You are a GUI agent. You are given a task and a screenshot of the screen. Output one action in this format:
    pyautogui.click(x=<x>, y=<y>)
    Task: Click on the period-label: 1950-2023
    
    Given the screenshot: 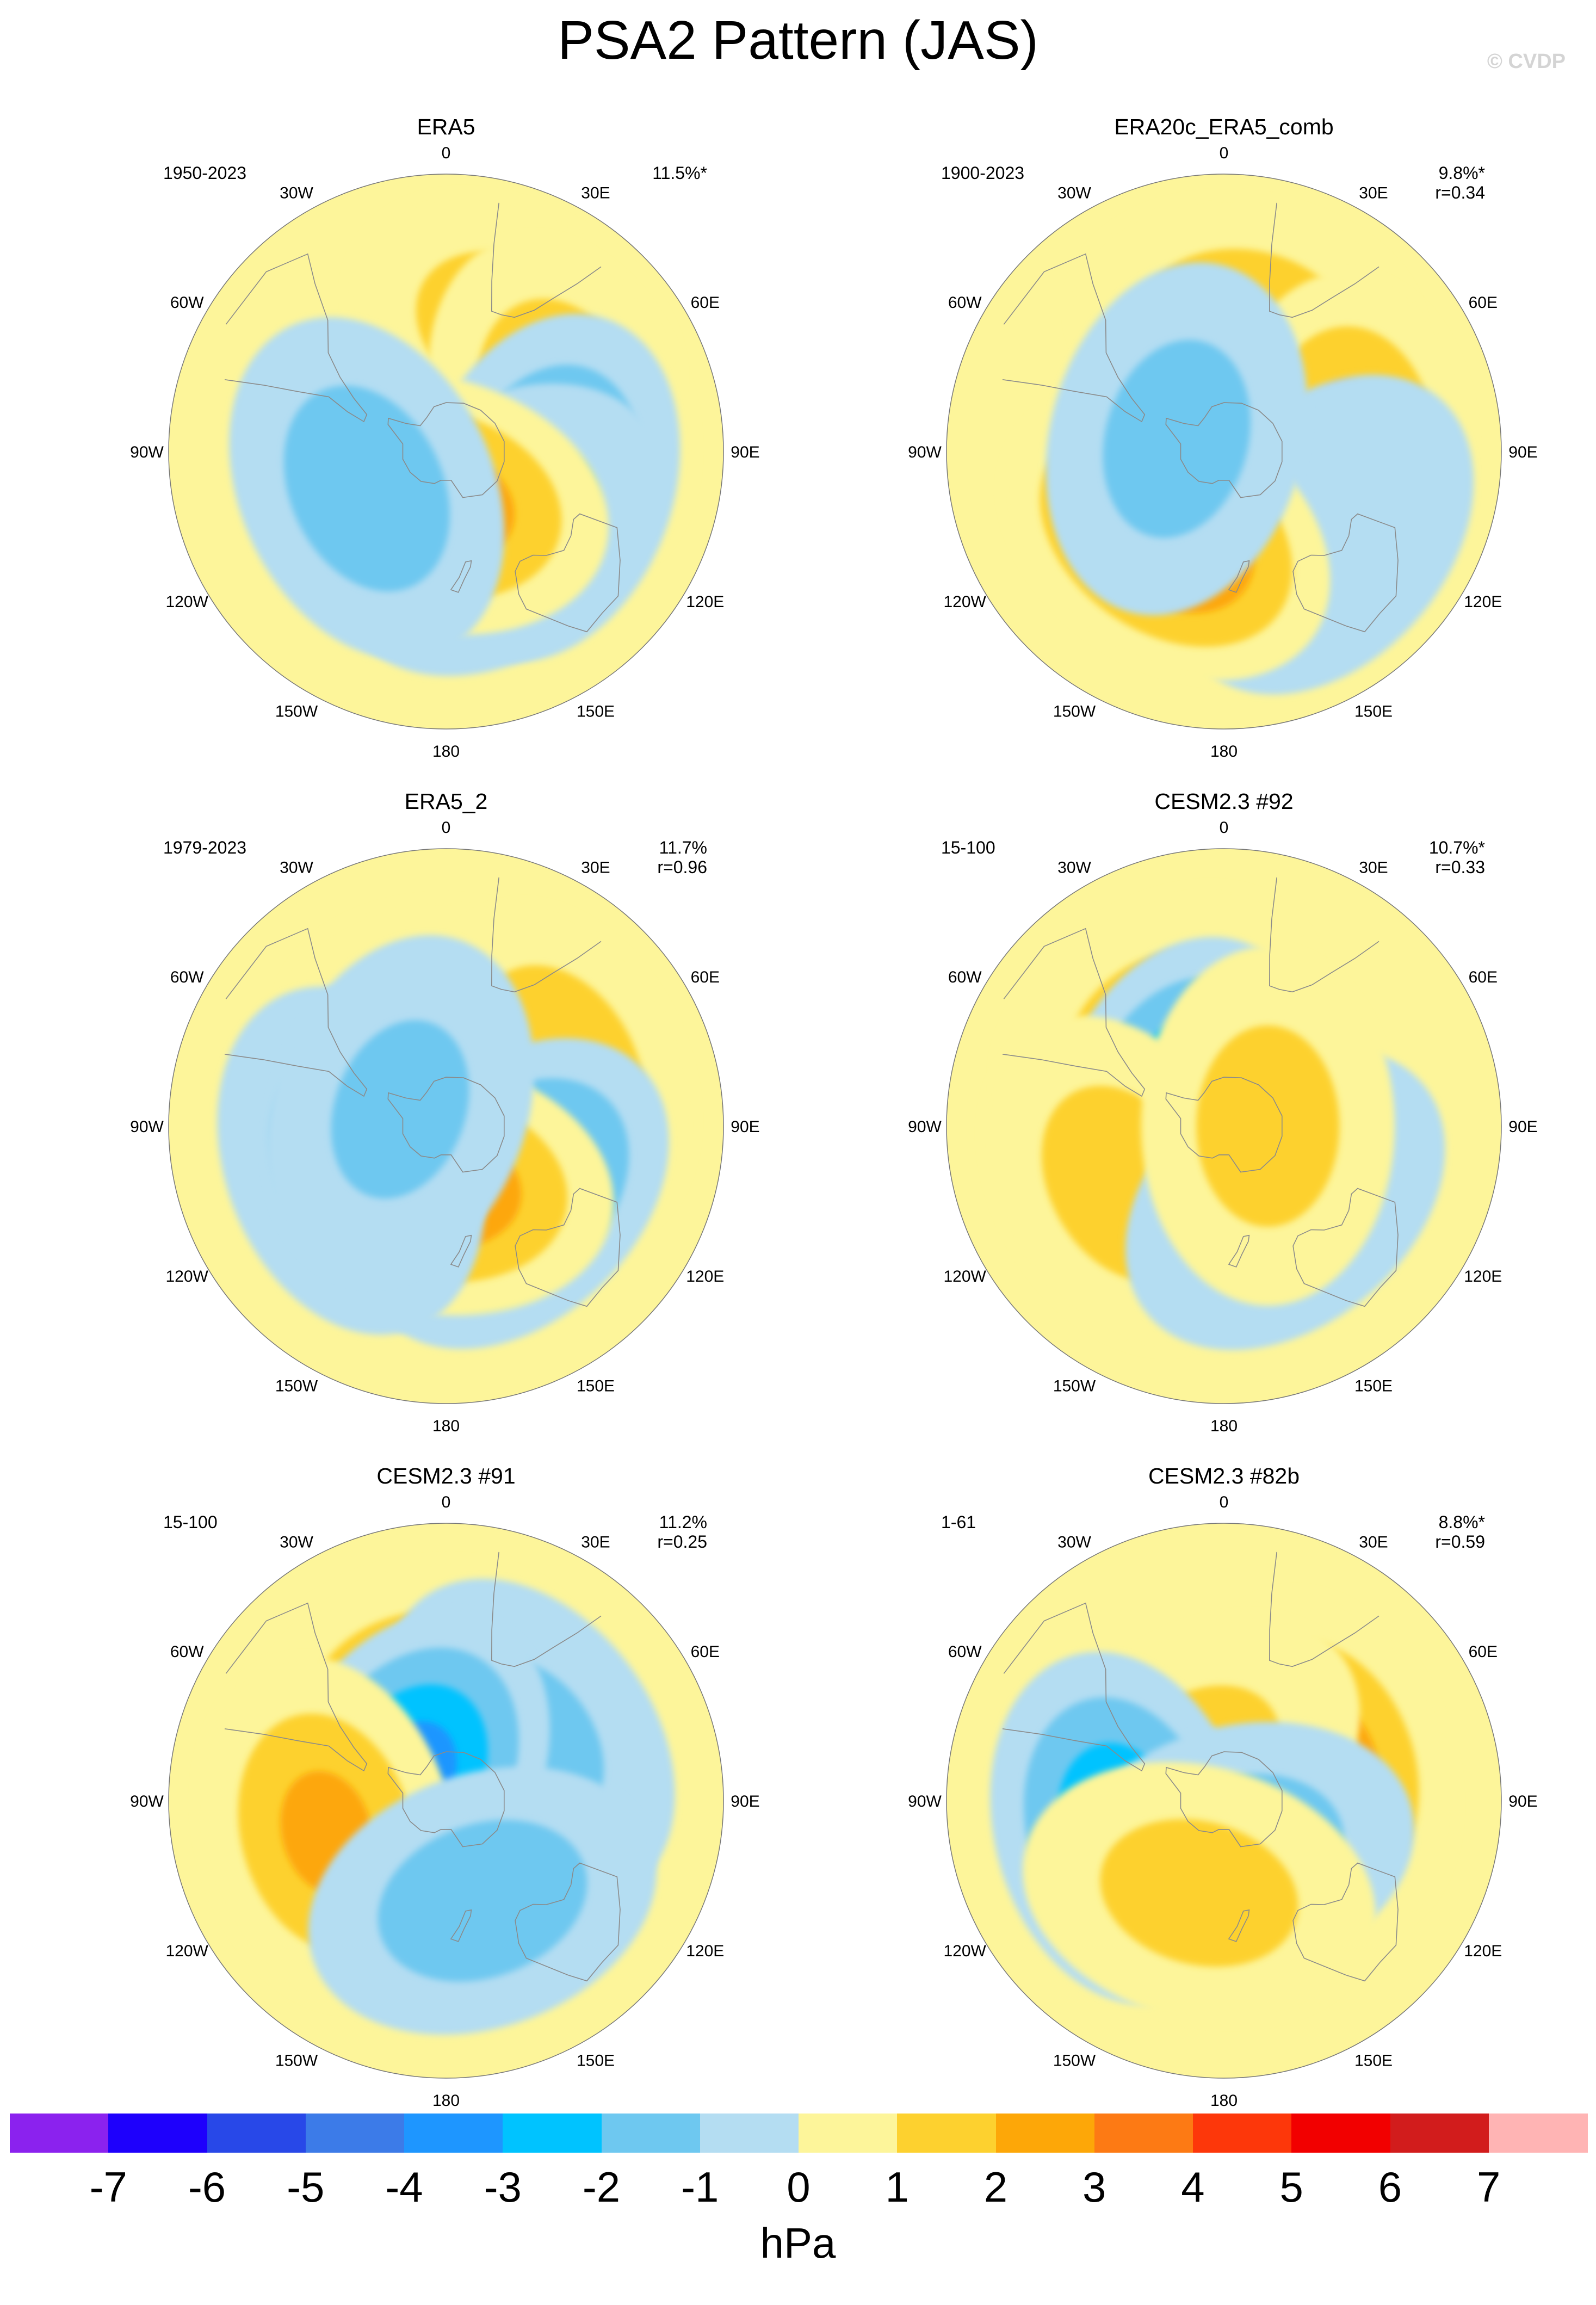 What is the action you would take?
    pyautogui.click(x=205, y=173)
    